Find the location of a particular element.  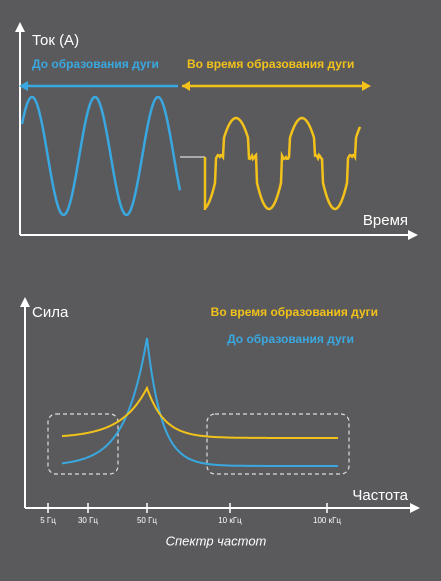

legend-before: До образования дуги is located at coordinates (290, 339).